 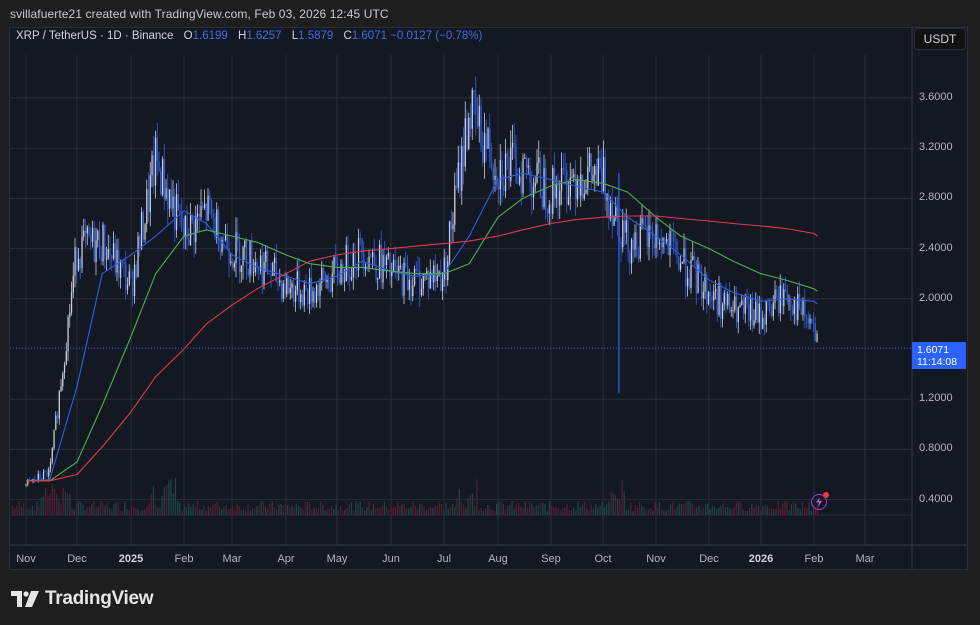 I want to click on tradingview-logo-icon, so click(x=25, y=599).